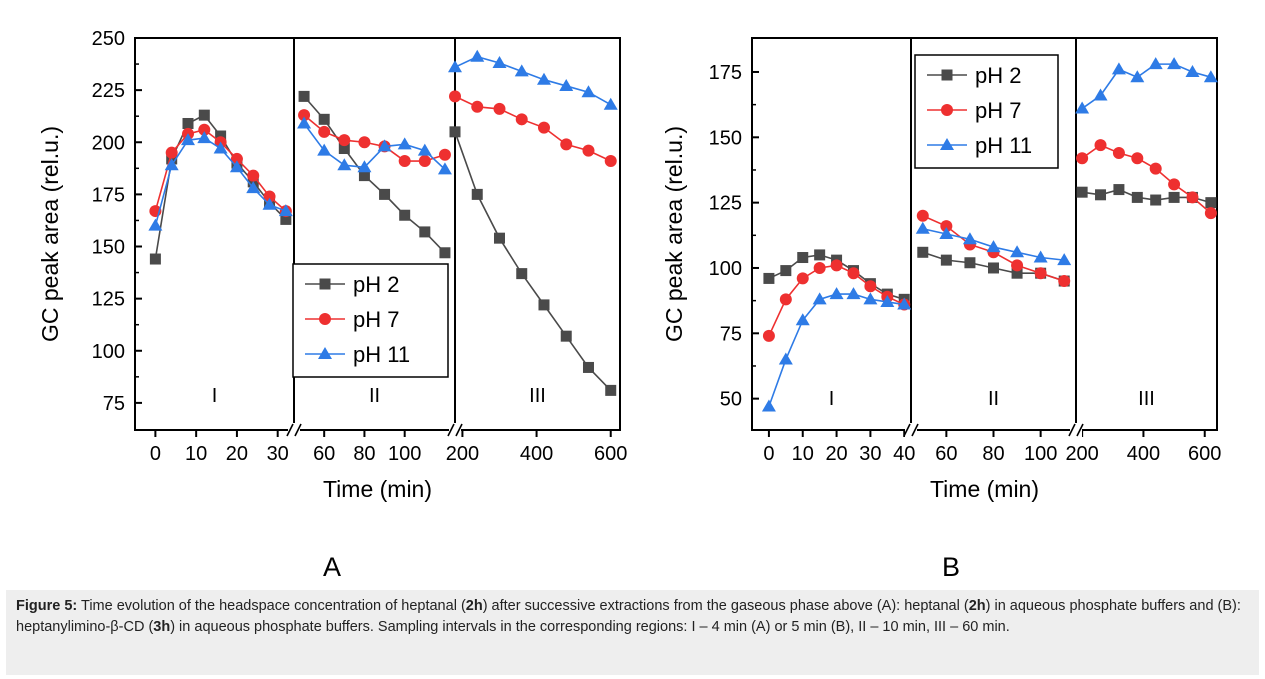  Describe the element at coordinates (332, 567) in the screenshot. I see `panel-a-panel-letter: A` at that location.